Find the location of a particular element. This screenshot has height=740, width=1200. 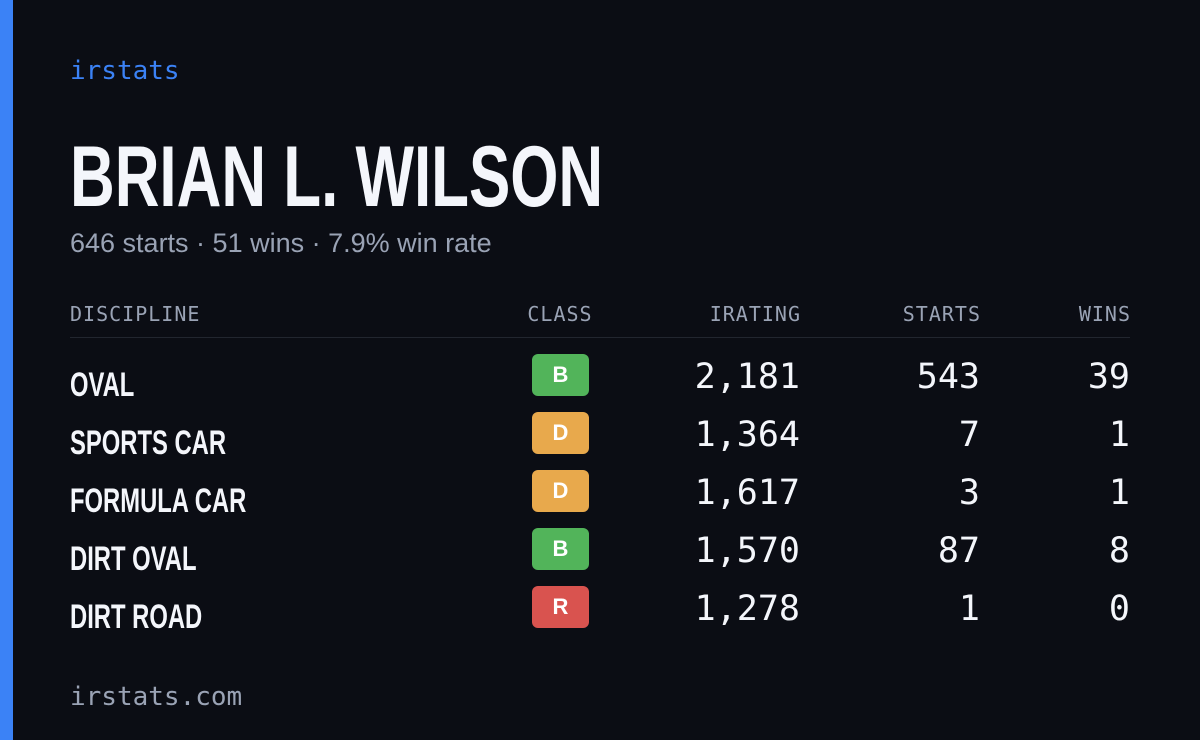

starts: 3 is located at coordinates (969, 493).